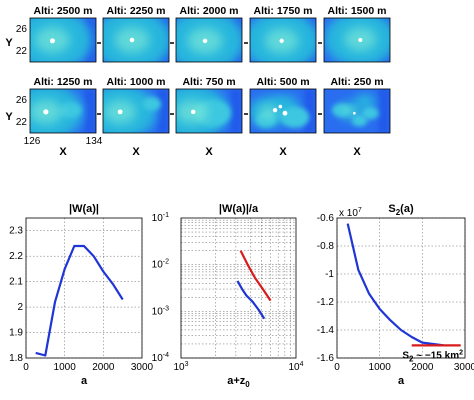 The height and width of the screenshot is (400, 474). What do you see at coordinates (411, 358) in the screenshot?
I see `annotation-subscript: 2` at bounding box center [411, 358].